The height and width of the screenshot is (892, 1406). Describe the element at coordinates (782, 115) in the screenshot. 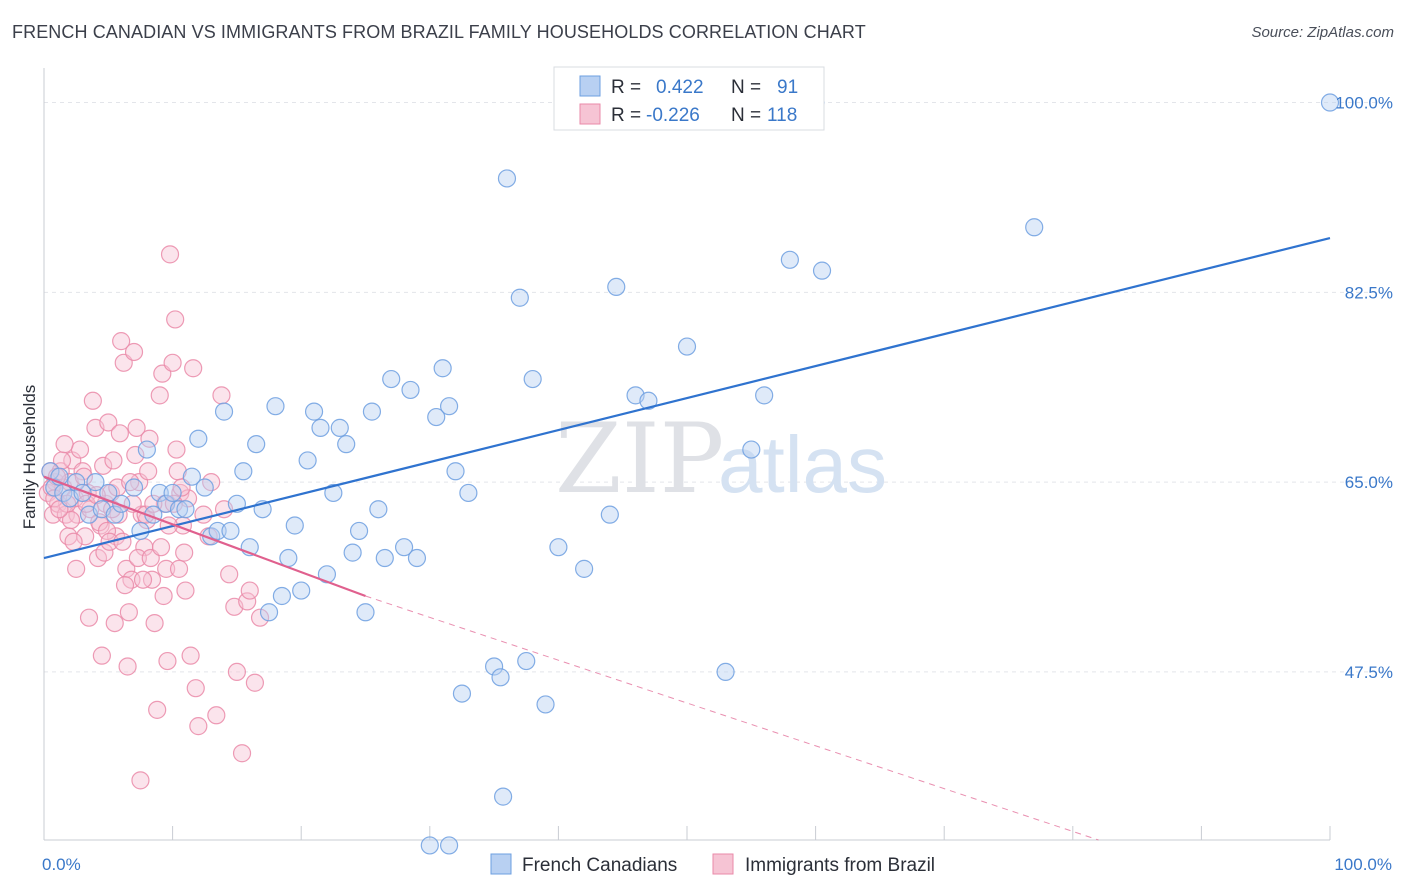

I see `legend-n-value-2: 118` at that location.